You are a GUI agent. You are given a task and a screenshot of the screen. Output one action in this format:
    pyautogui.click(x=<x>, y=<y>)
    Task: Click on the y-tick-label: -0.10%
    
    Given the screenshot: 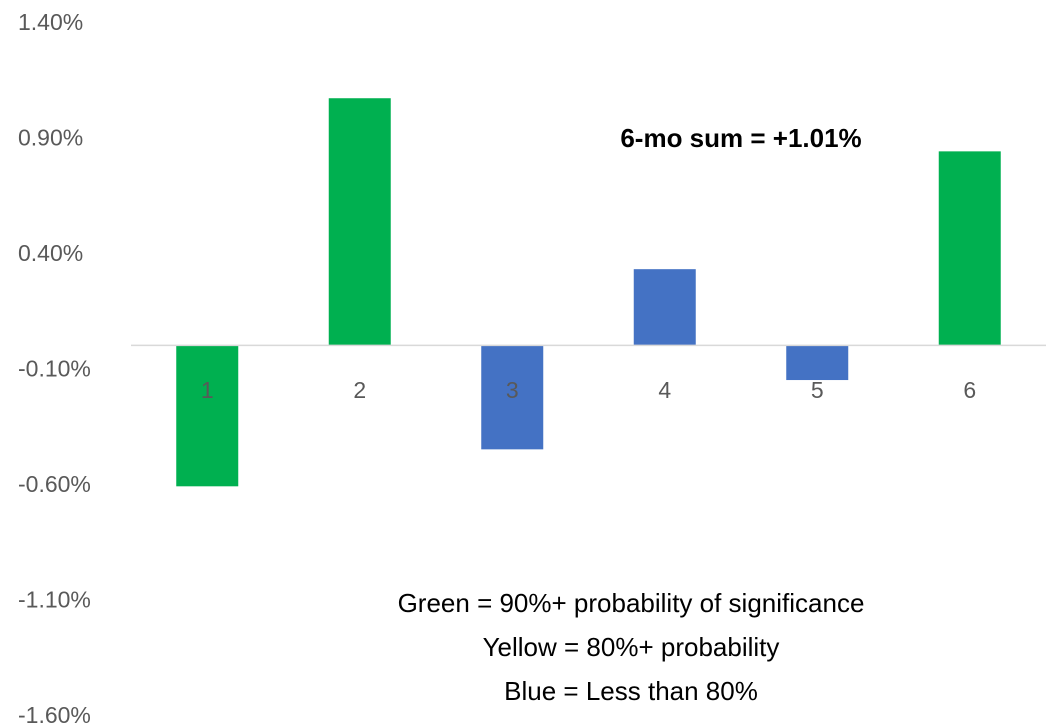 What is the action you would take?
    pyautogui.click(x=54, y=369)
    